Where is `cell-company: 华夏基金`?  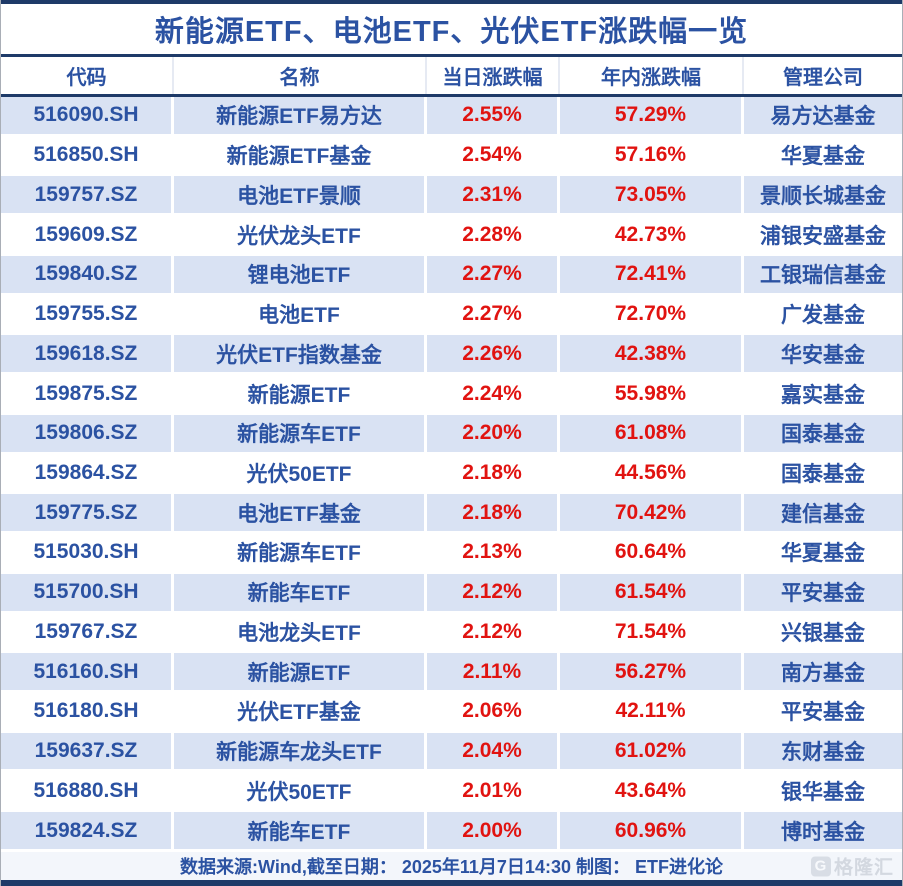
cell-company: 华夏基金 is located at coordinates (823, 554).